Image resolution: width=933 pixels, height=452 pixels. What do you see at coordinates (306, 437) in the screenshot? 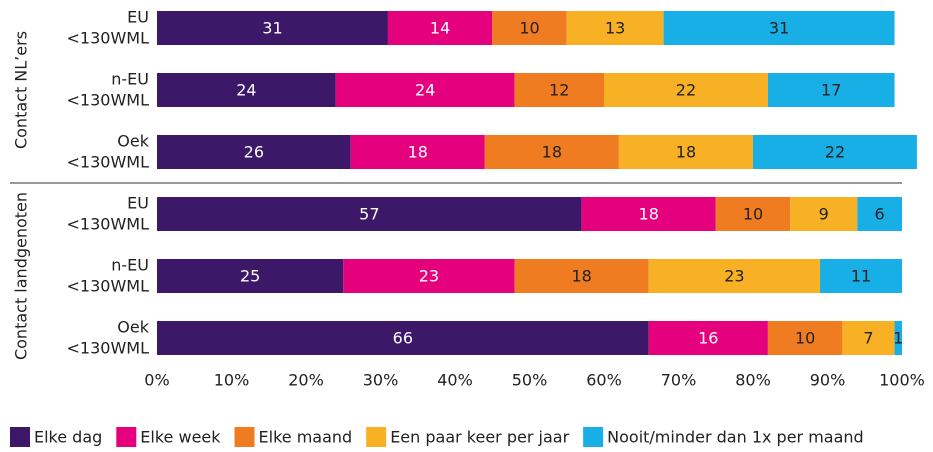
I see `legend-label: Elke maand` at bounding box center [306, 437].